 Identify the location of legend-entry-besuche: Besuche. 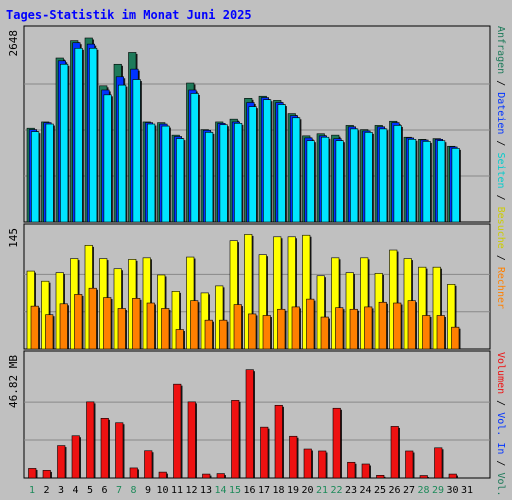
(500, 228).